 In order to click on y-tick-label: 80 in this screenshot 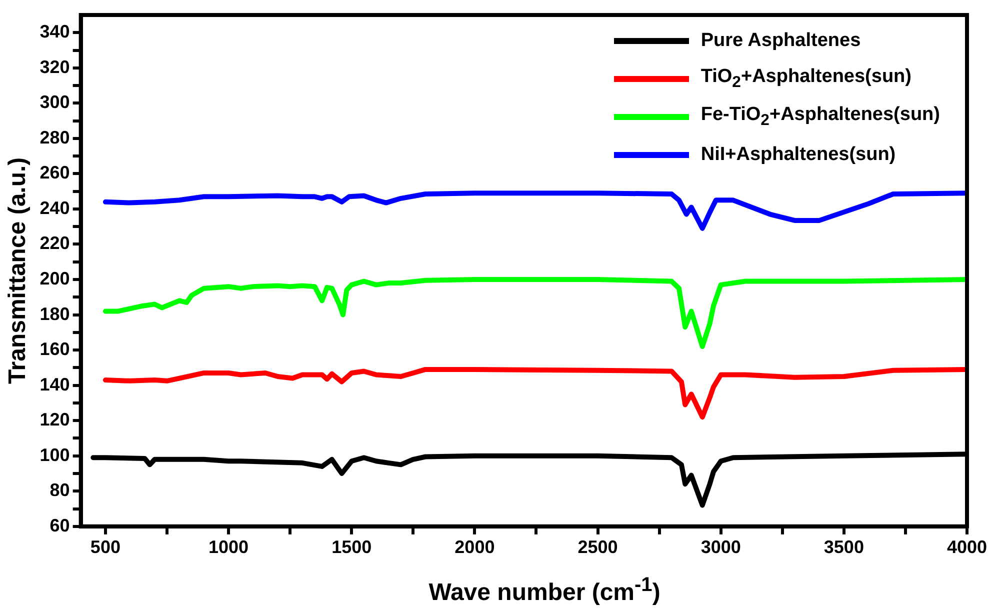, I will do `click(60, 490)`.